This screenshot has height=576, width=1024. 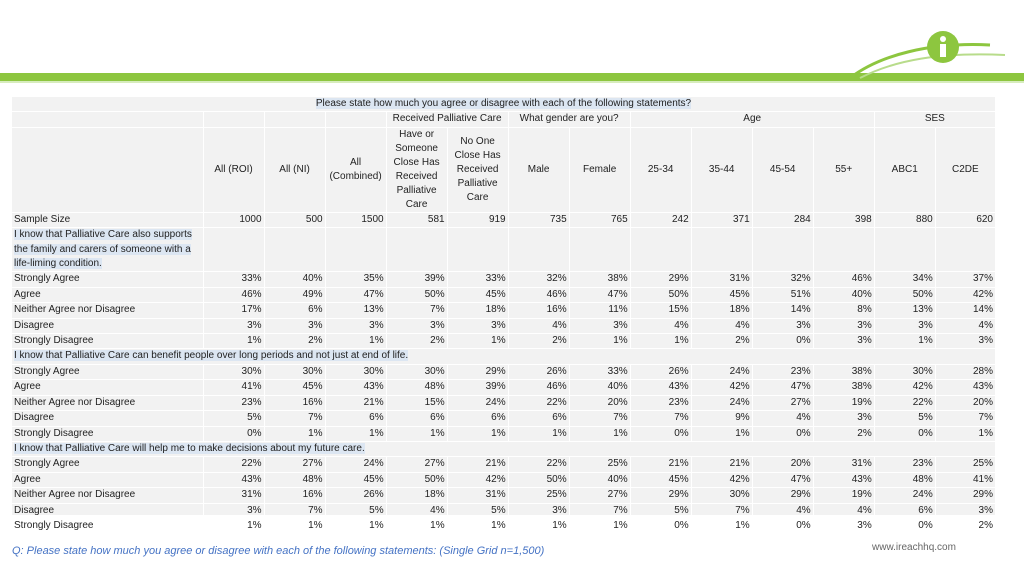 I want to click on sample-size-cell: 919, so click(x=478, y=220).